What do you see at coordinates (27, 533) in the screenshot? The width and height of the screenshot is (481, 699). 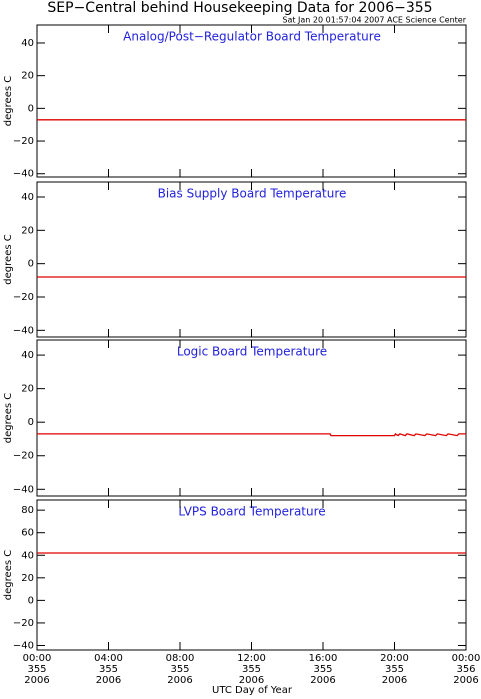 I see `y-tick-label: 60` at bounding box center [27, 533].